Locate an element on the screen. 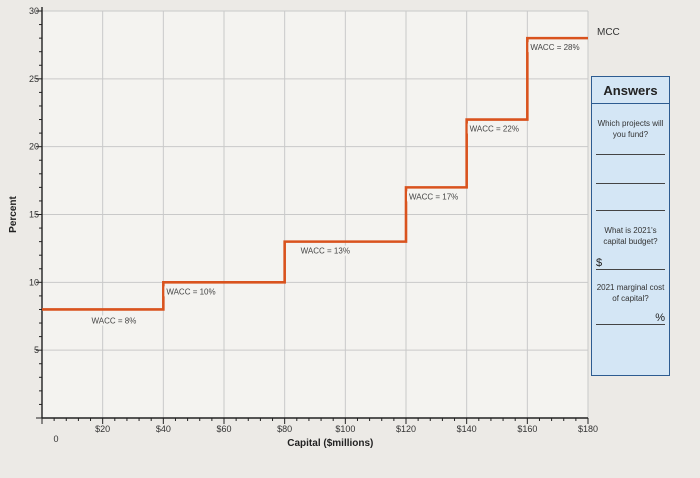  step-label: WACC = 28% is located at coordinates (554, 47).